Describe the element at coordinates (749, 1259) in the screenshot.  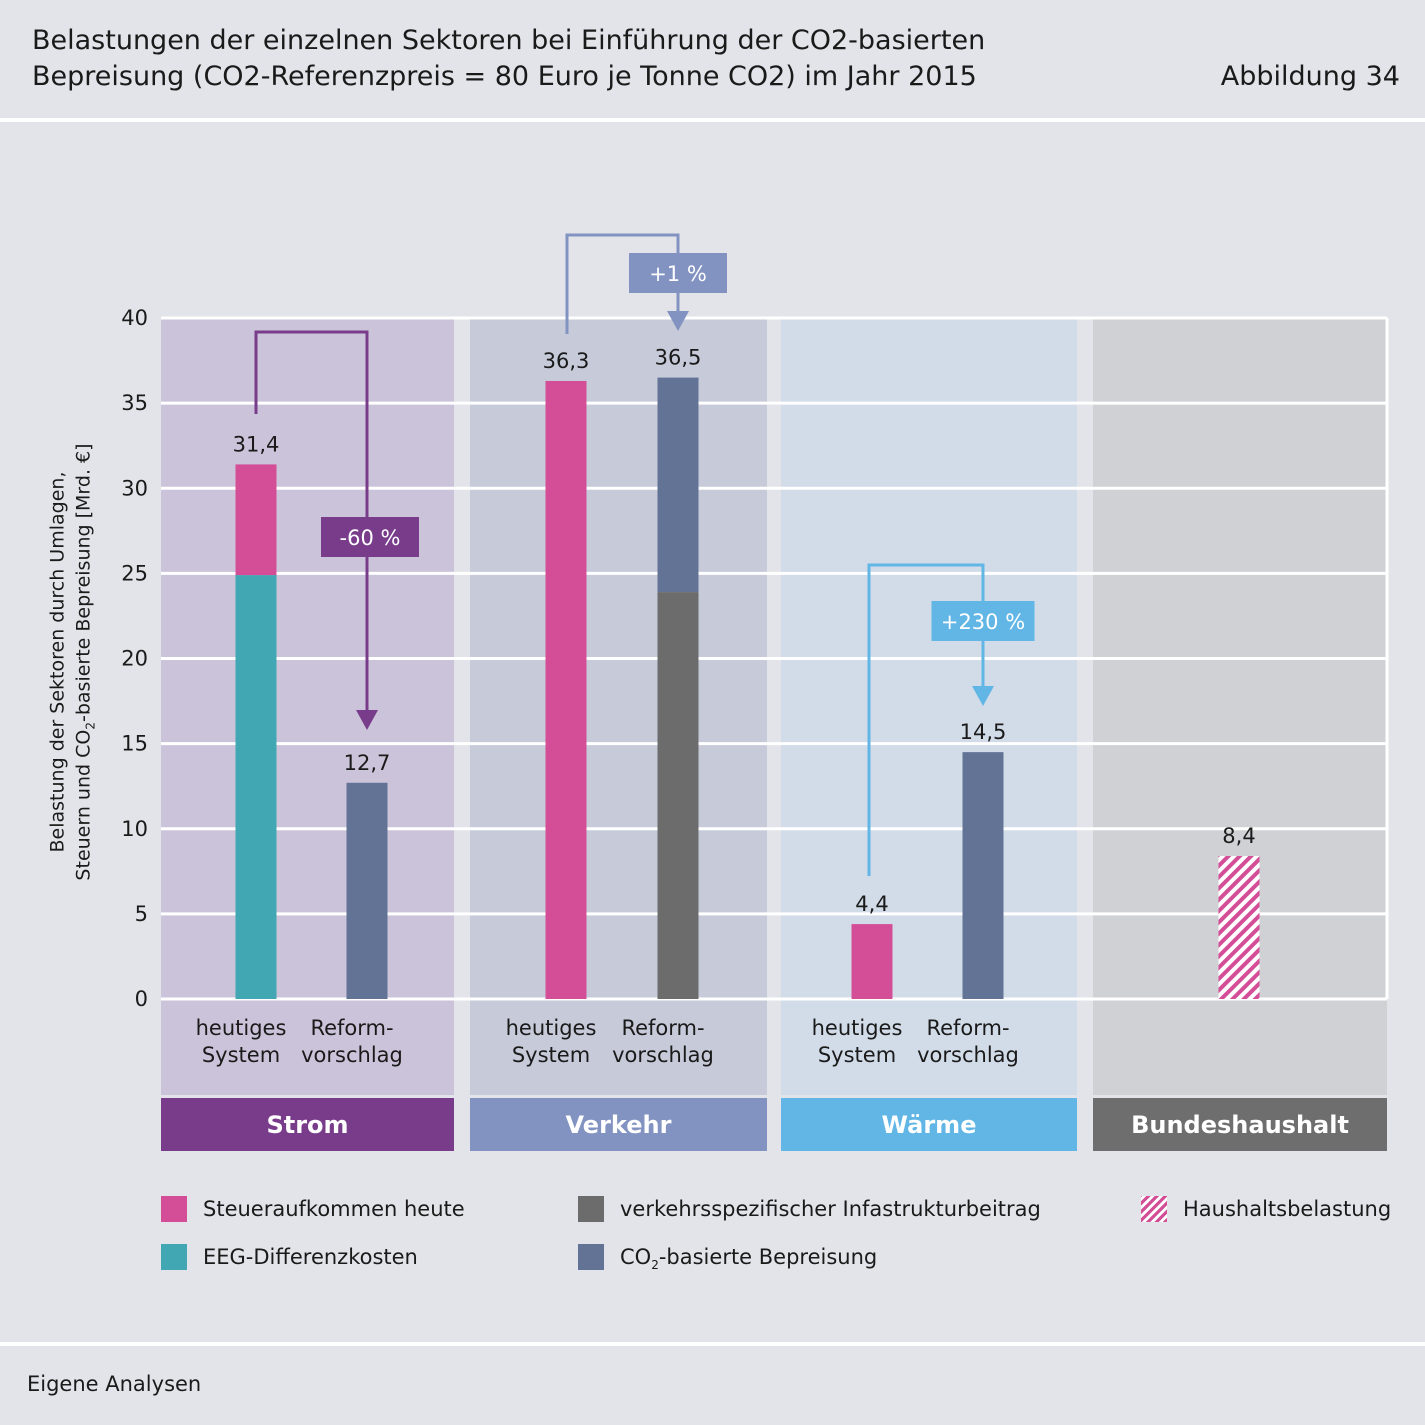
I see `legend-label: CO2-basierte Bepreisung` at that location.